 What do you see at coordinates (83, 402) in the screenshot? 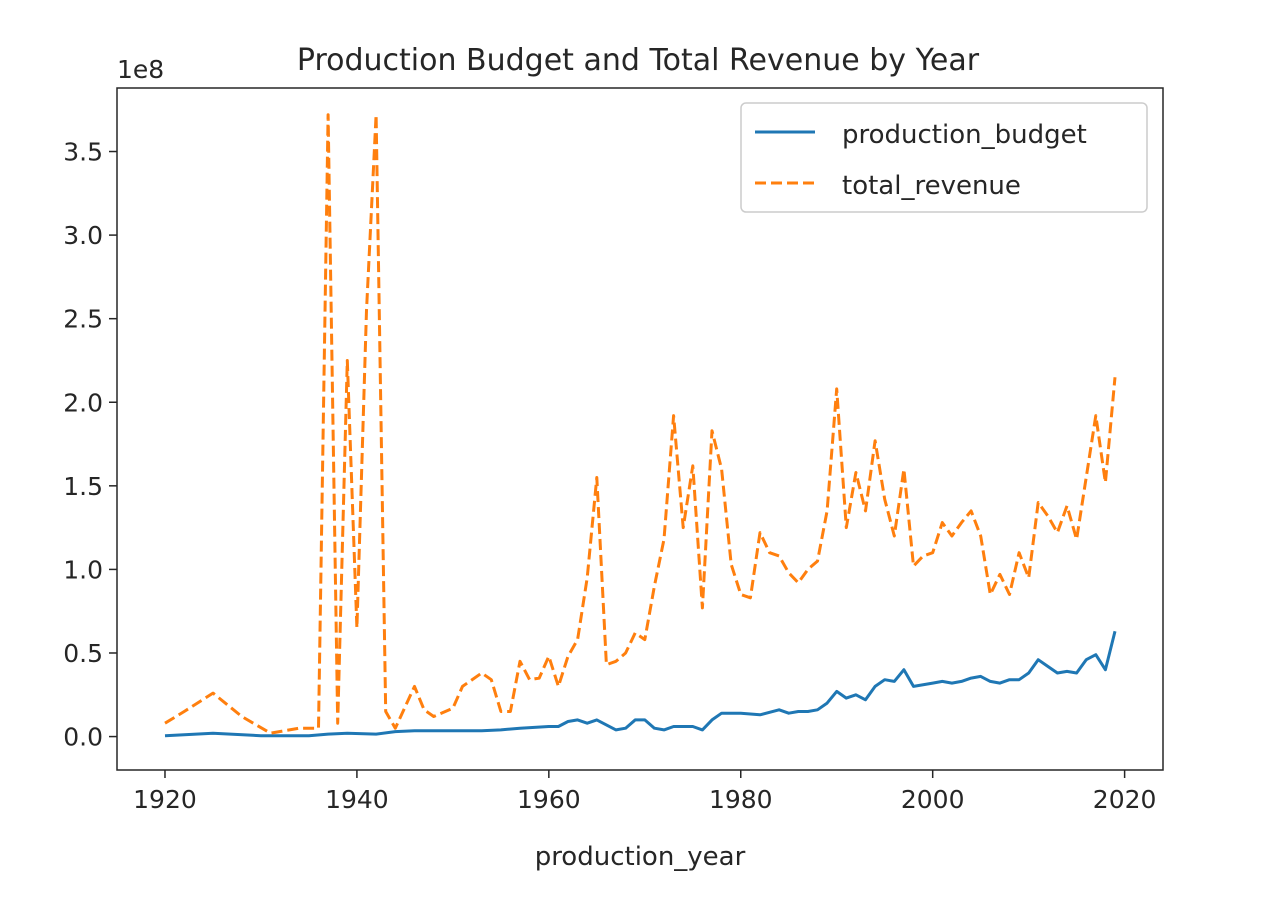
I see `y-tick-label: 2.0` at bounding box center [83, 402].